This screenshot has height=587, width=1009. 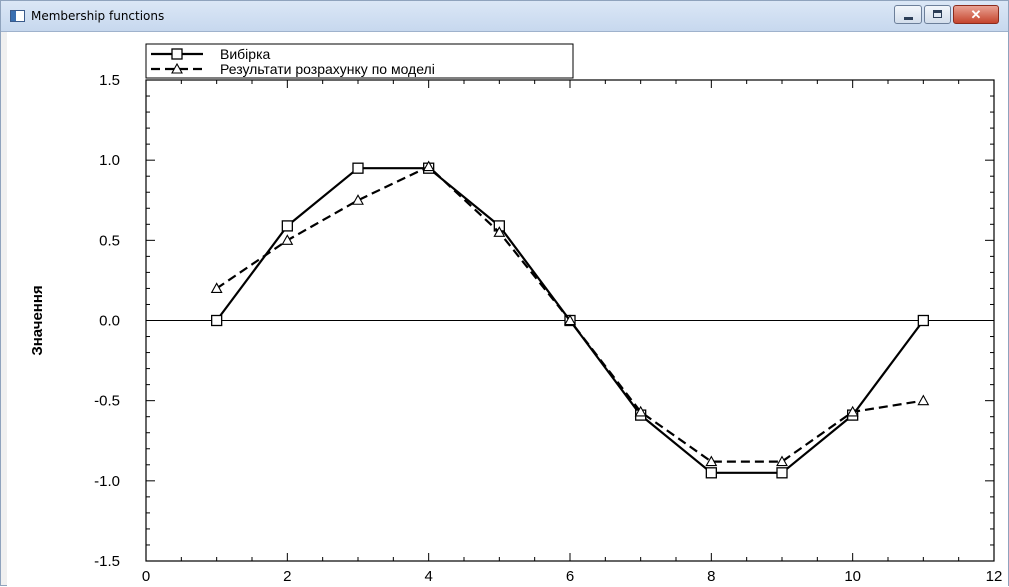 What do you see at coordinates (908, 14) in the screenshot?
I see `minimize-button` at bounding box center [908, 14].